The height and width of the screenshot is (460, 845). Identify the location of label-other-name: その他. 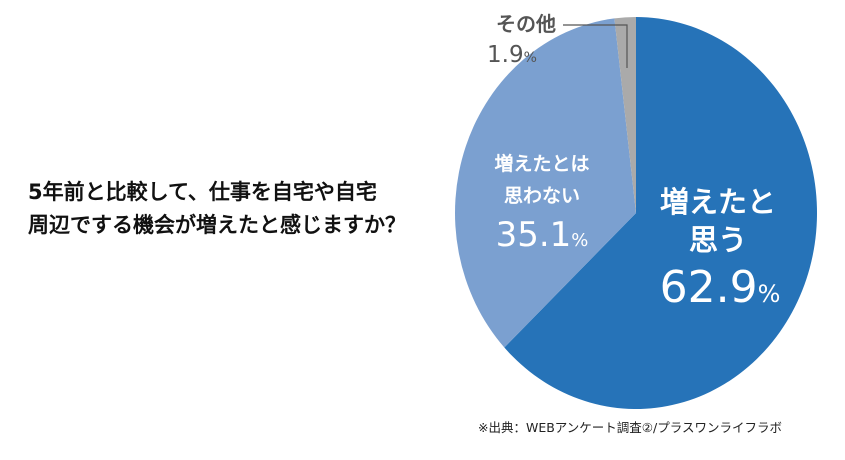
(526, 24).